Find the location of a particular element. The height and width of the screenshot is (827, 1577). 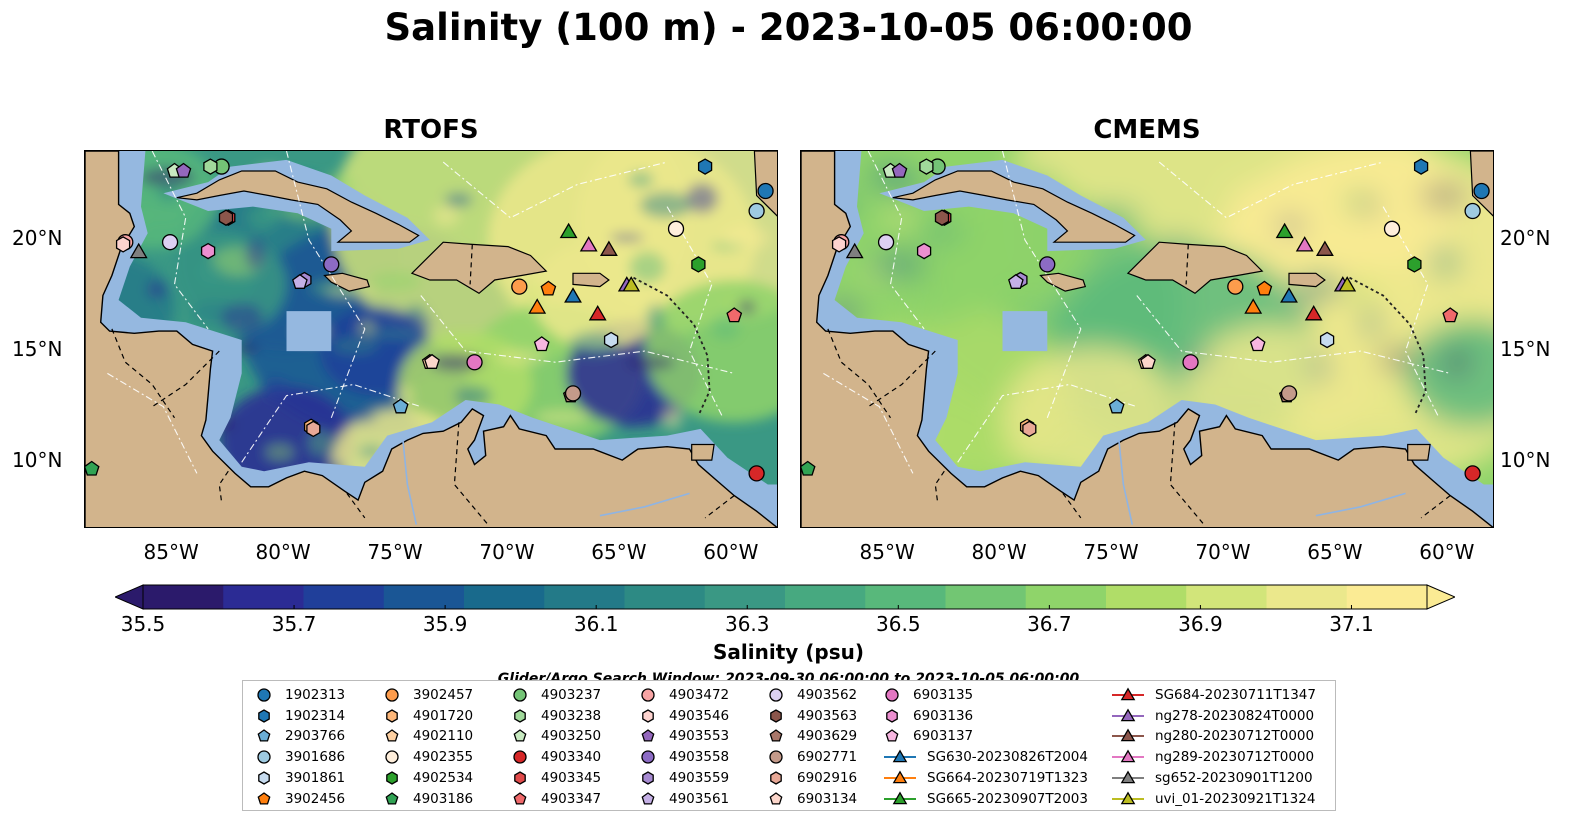

lon-tick-label: 85°W is located at coordinates (887, 552).